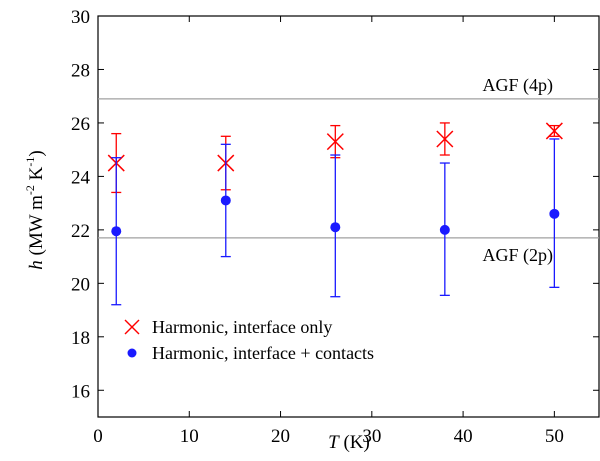 This screenshot has height=461, width=600. Describe the element at coordinates (80, 231) in the screenshot. I see `y-tick-label: 22` at that location.